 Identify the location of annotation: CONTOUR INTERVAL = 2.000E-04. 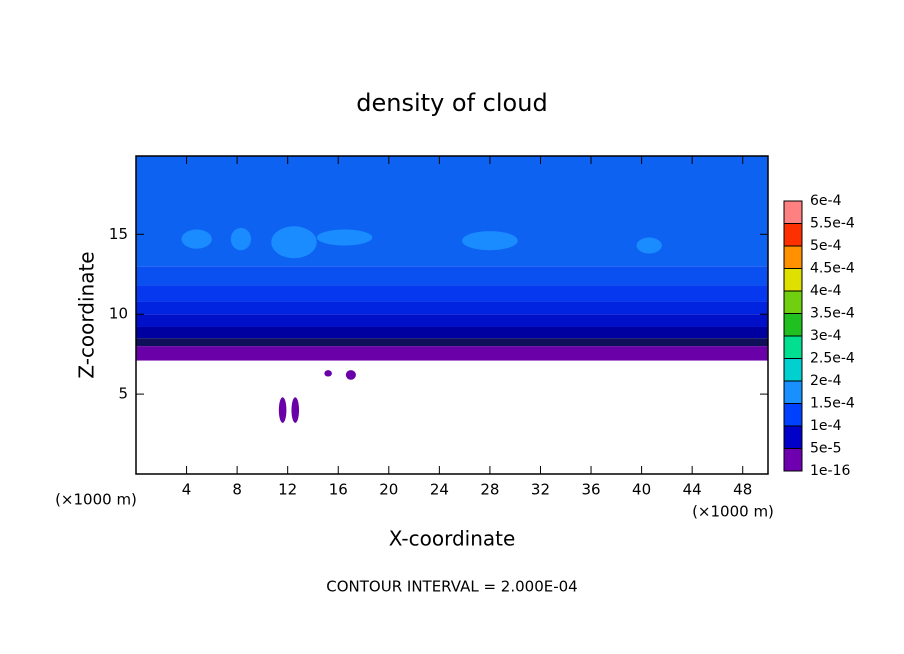
(451, 587).